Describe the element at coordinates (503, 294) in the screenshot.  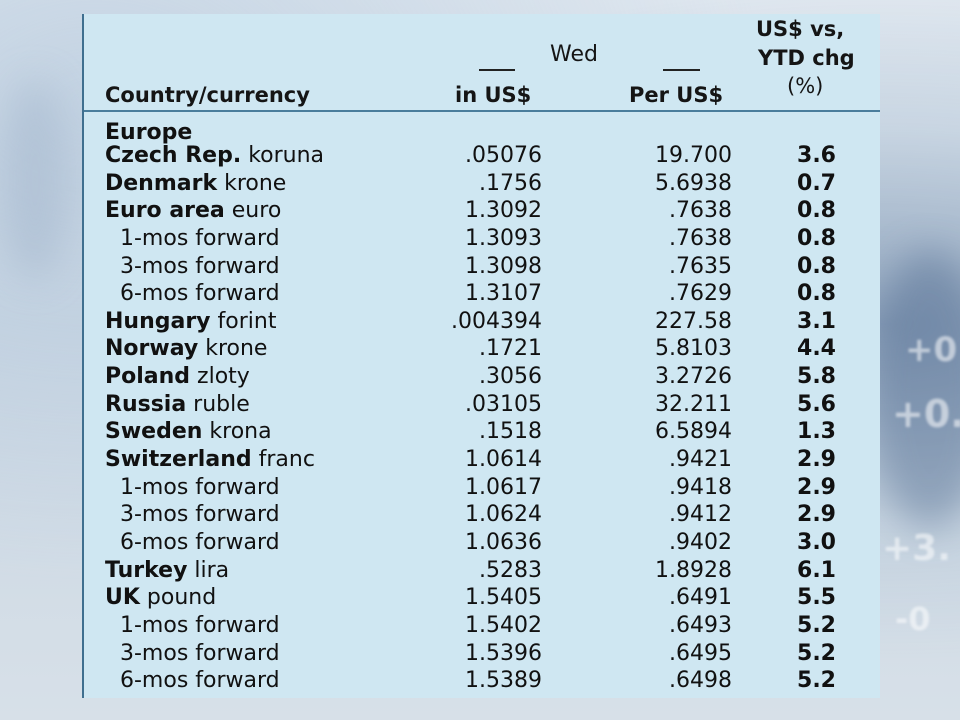
I see `in-us-value: 1.3107` at that location.